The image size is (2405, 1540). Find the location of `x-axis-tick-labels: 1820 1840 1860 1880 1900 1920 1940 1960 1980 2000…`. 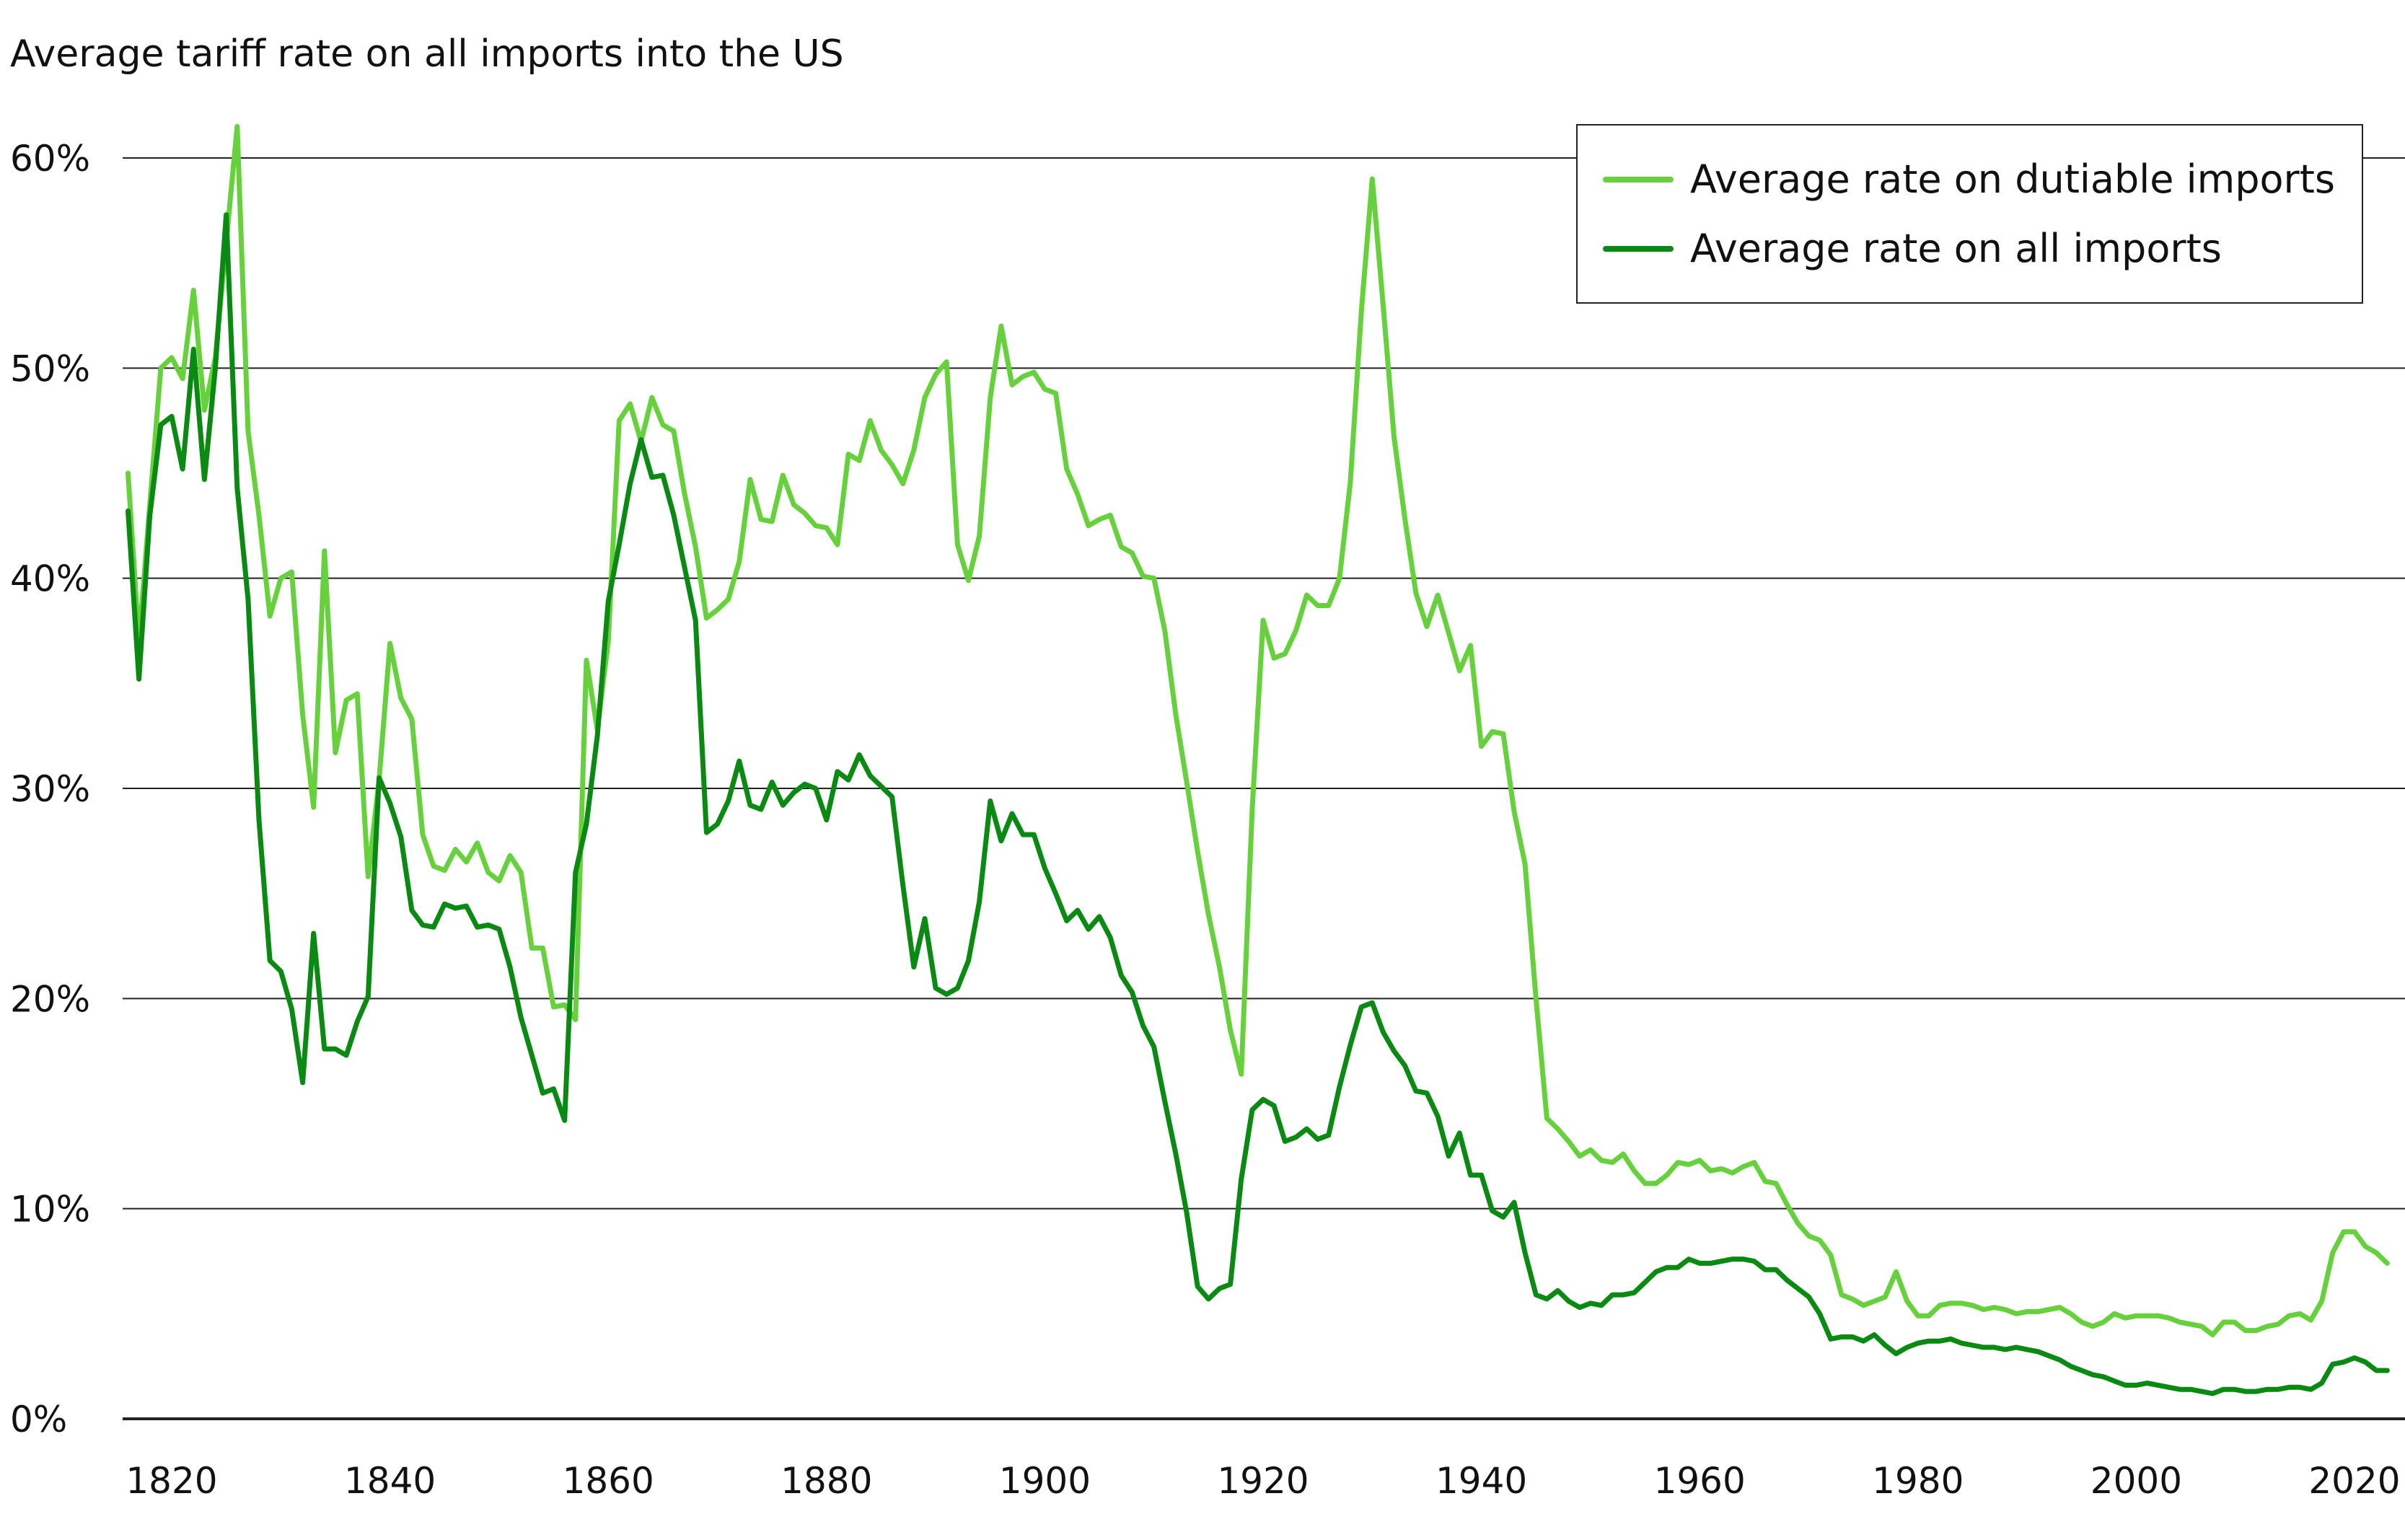

x-axis-tick-labels: 1820 1840 1860 1880 1900 1920 1940 1960 1980 2000… is located at coordinates (1263, 1481).